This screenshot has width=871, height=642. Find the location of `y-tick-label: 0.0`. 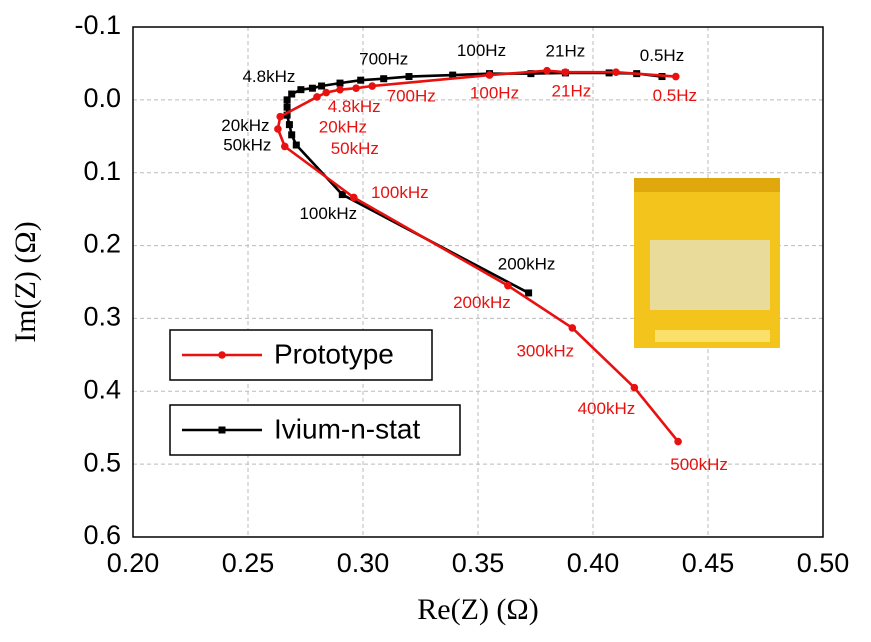

y-tick-label: 0.0 is located at coordinates (102, 98).